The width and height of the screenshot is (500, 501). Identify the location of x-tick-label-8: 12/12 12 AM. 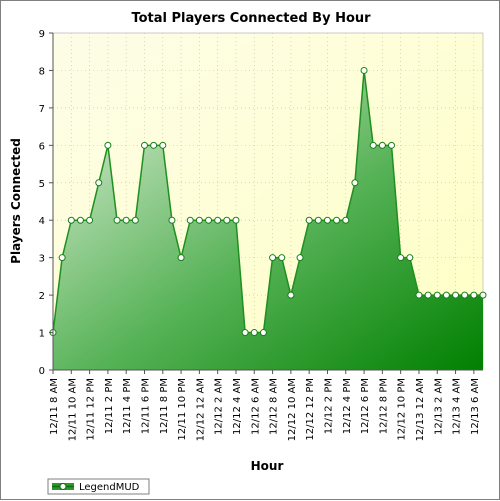
(200, 409).